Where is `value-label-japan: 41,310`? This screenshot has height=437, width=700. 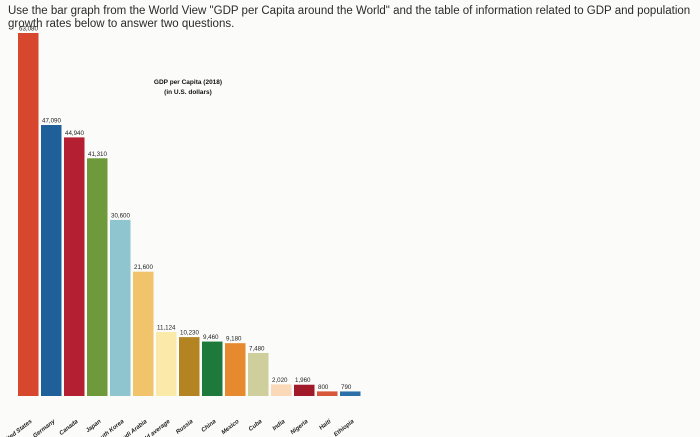
value-label-japan: 41,310 is located at coordinates (97, 154).